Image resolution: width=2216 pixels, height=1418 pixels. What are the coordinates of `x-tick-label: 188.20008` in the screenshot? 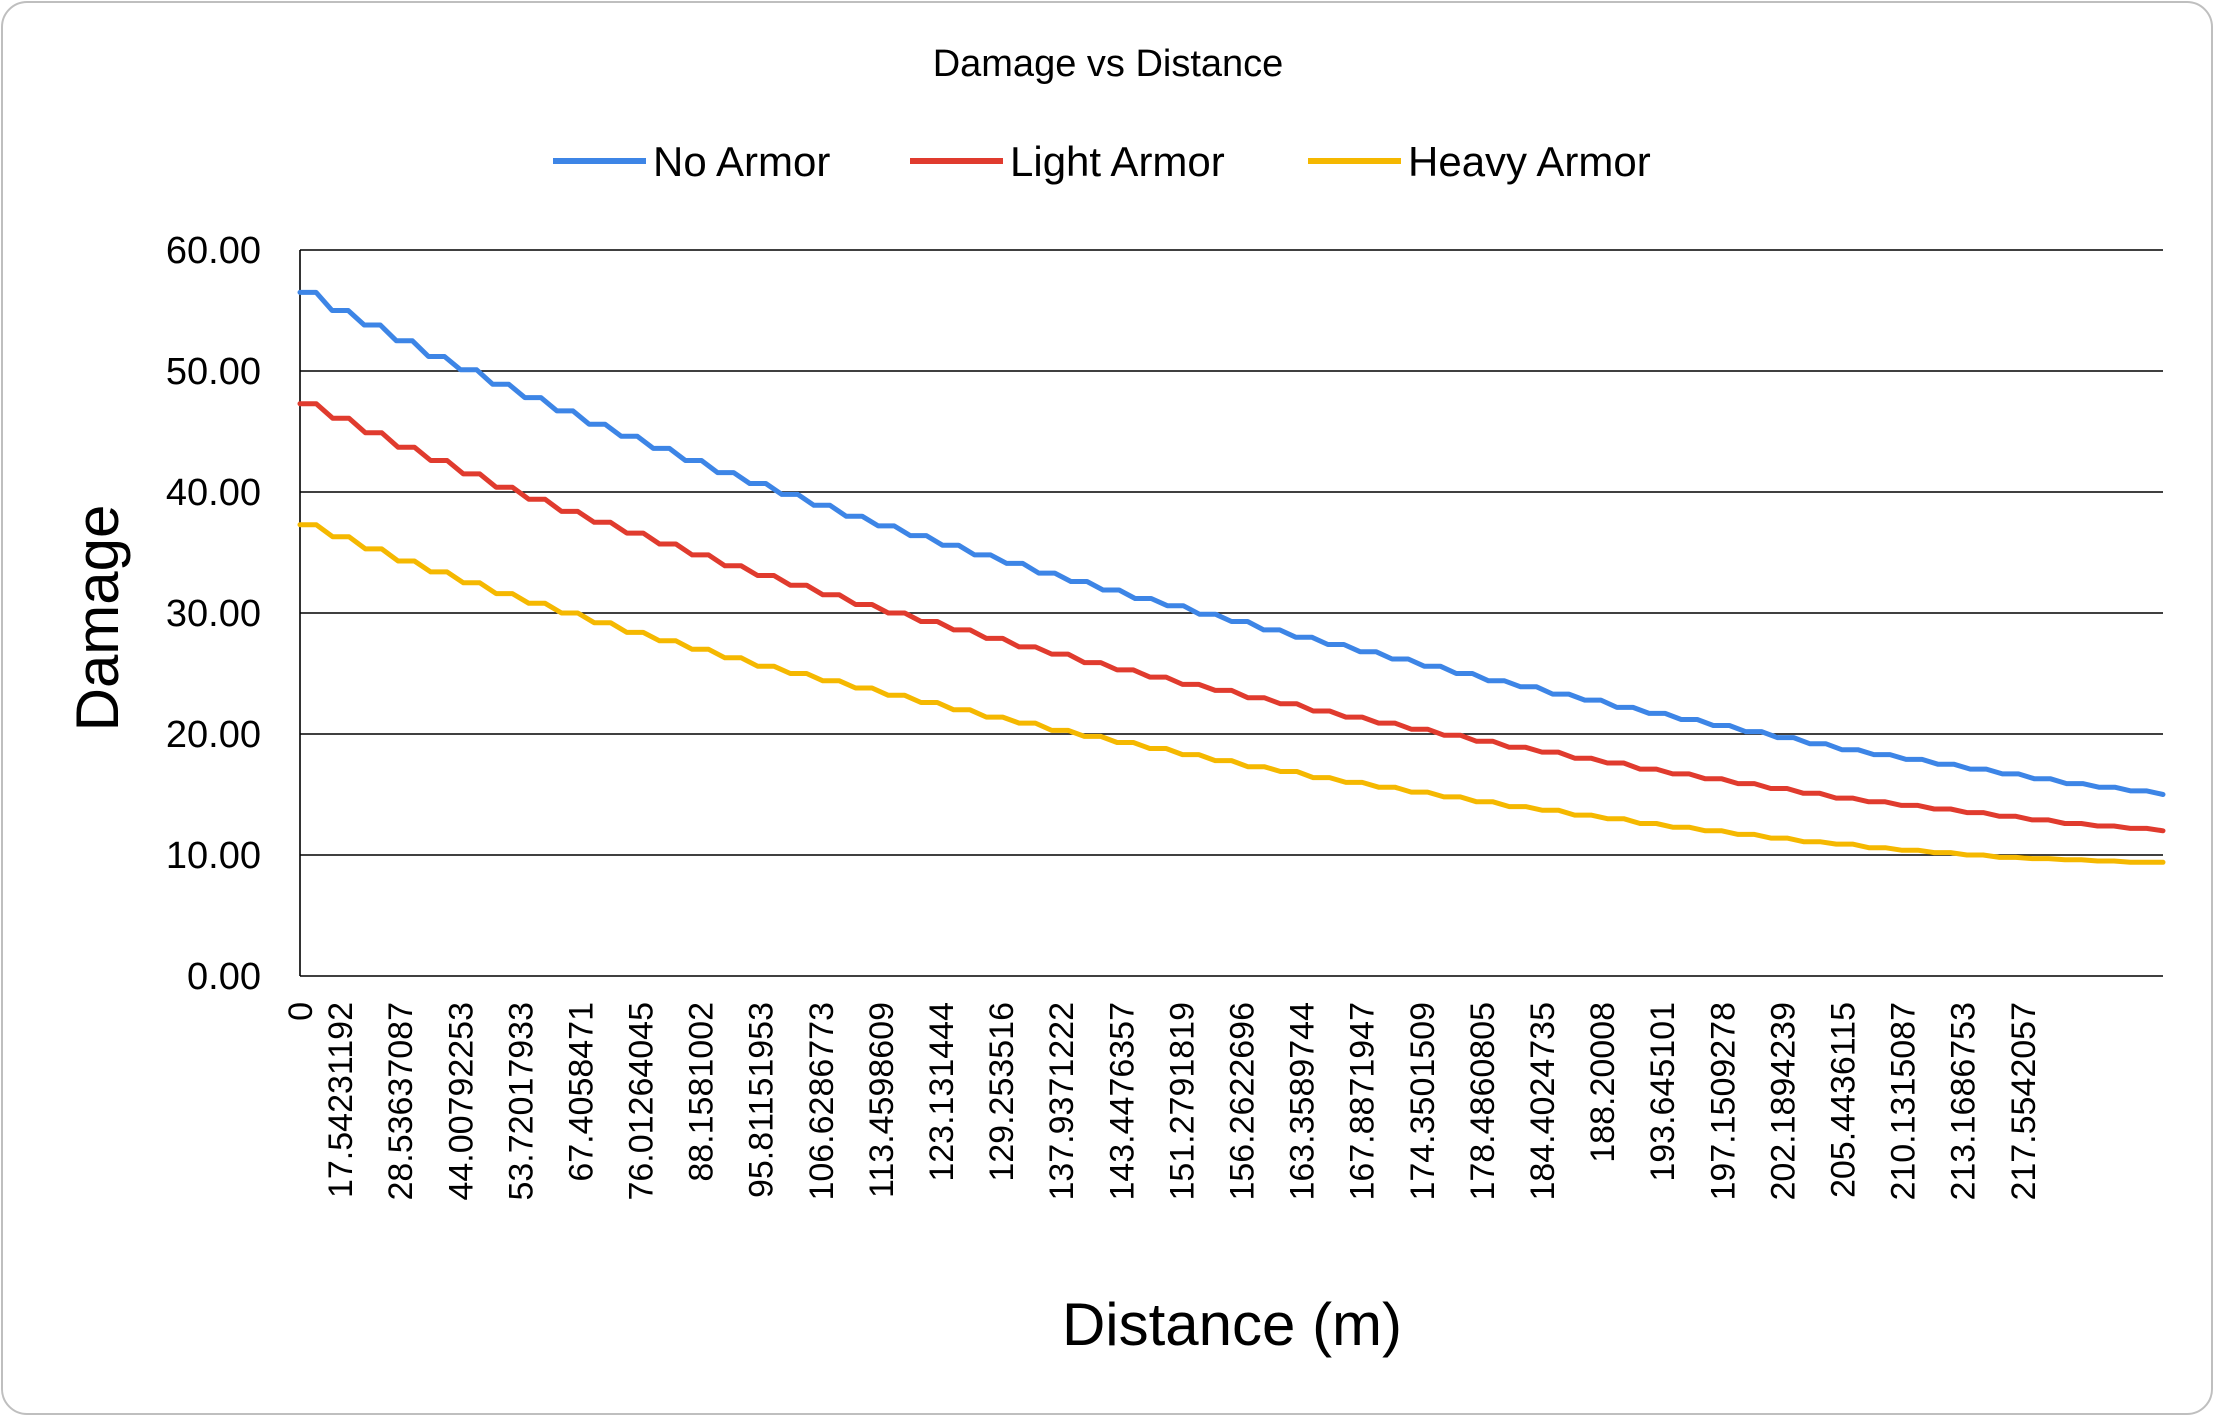 It's located at (1603, 1082).